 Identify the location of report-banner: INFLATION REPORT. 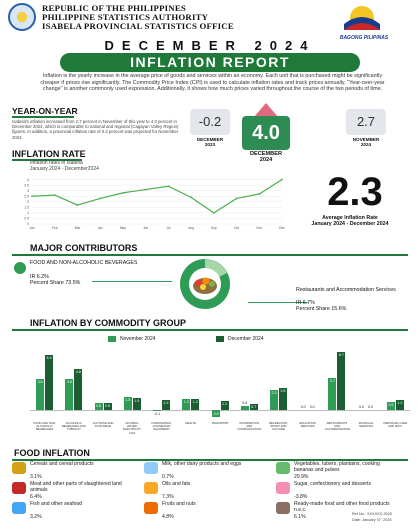
(210, 62).